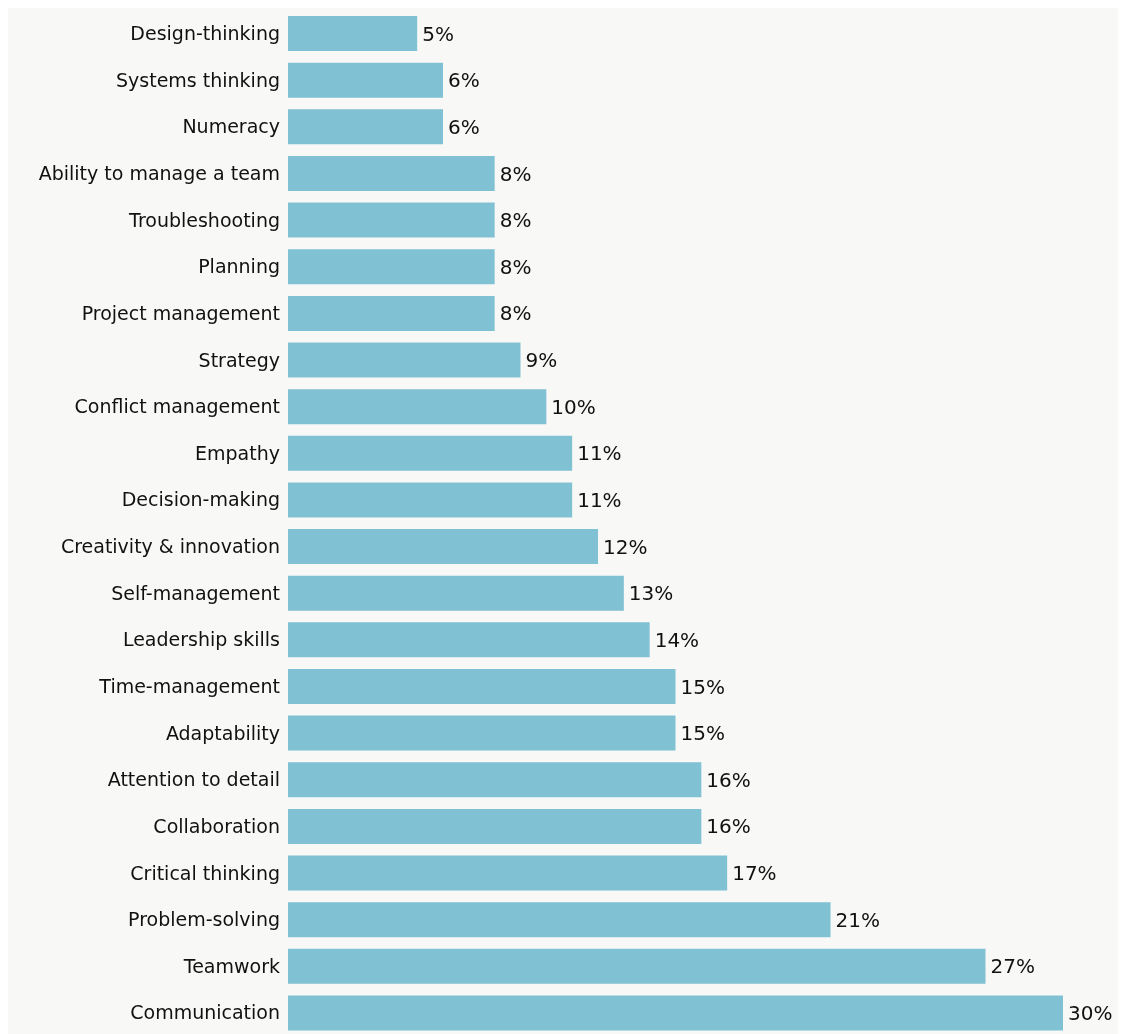 The height and width of the screenshot is (1034, 1126). I want to click on y-tick-label: Systems thinking, so click(198, 79).